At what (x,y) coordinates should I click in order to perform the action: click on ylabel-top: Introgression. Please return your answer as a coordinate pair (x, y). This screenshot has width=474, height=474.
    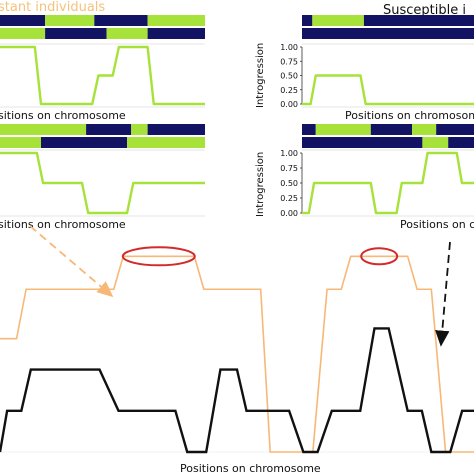
    Looking at the image, I should click on (260, 75).